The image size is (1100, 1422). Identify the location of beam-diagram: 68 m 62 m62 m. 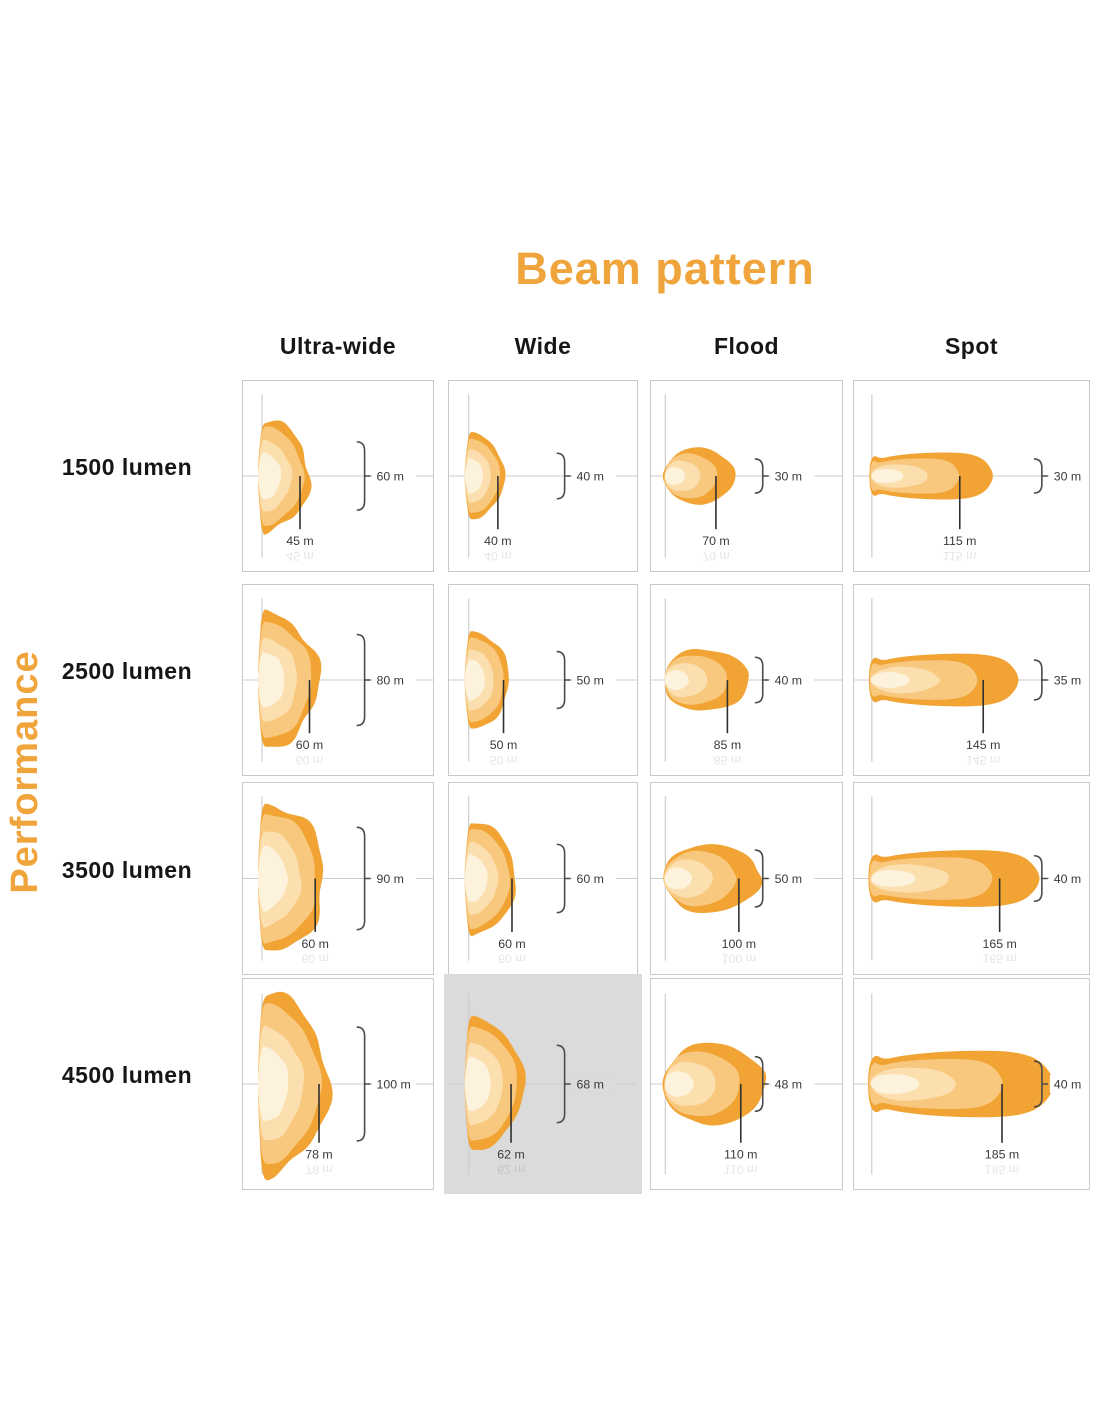
(543, 1084).